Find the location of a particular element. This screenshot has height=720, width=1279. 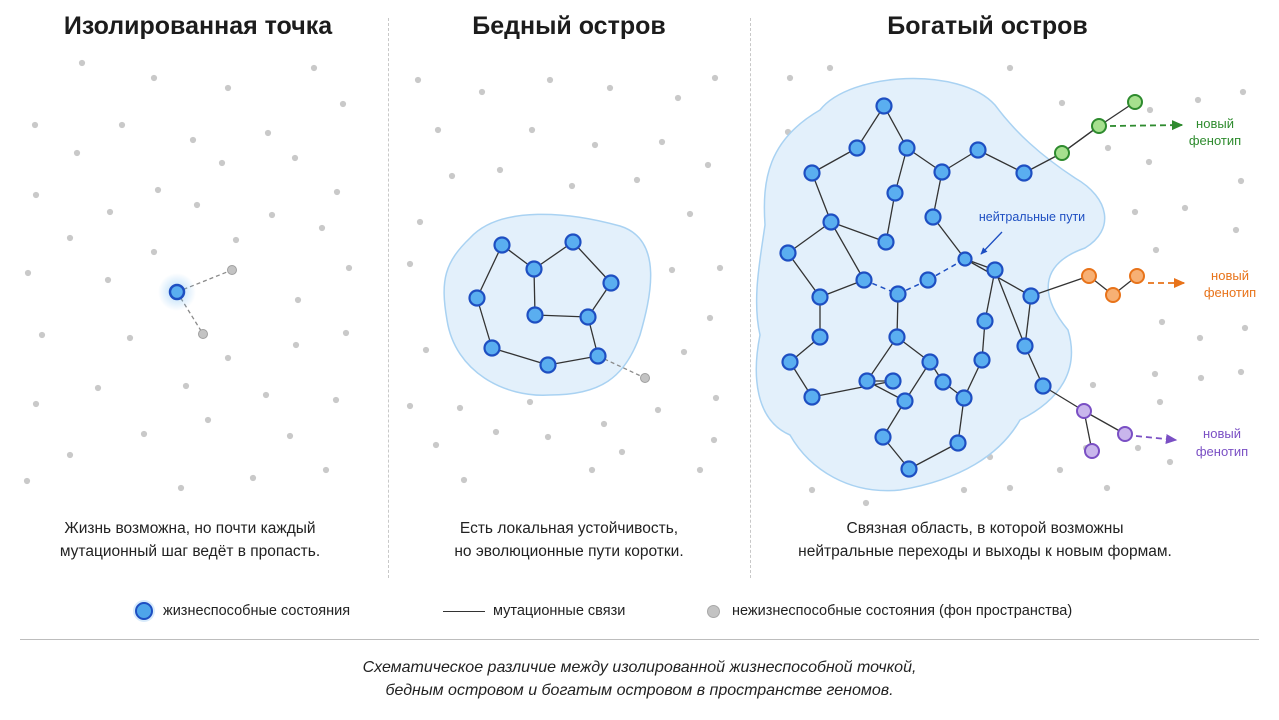

neutral-paths-label: нейтральные пути is located at coordinates (1032, 217).